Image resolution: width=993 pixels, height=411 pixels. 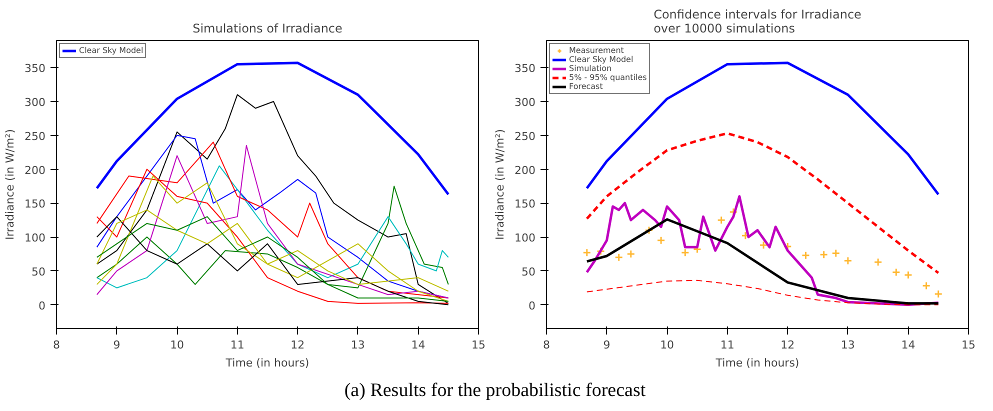 What do you see at coordinates (267, 29) in the screenshot?
I see `chart-title: Simulations of Irradiance` at bounding box center [267, 29].